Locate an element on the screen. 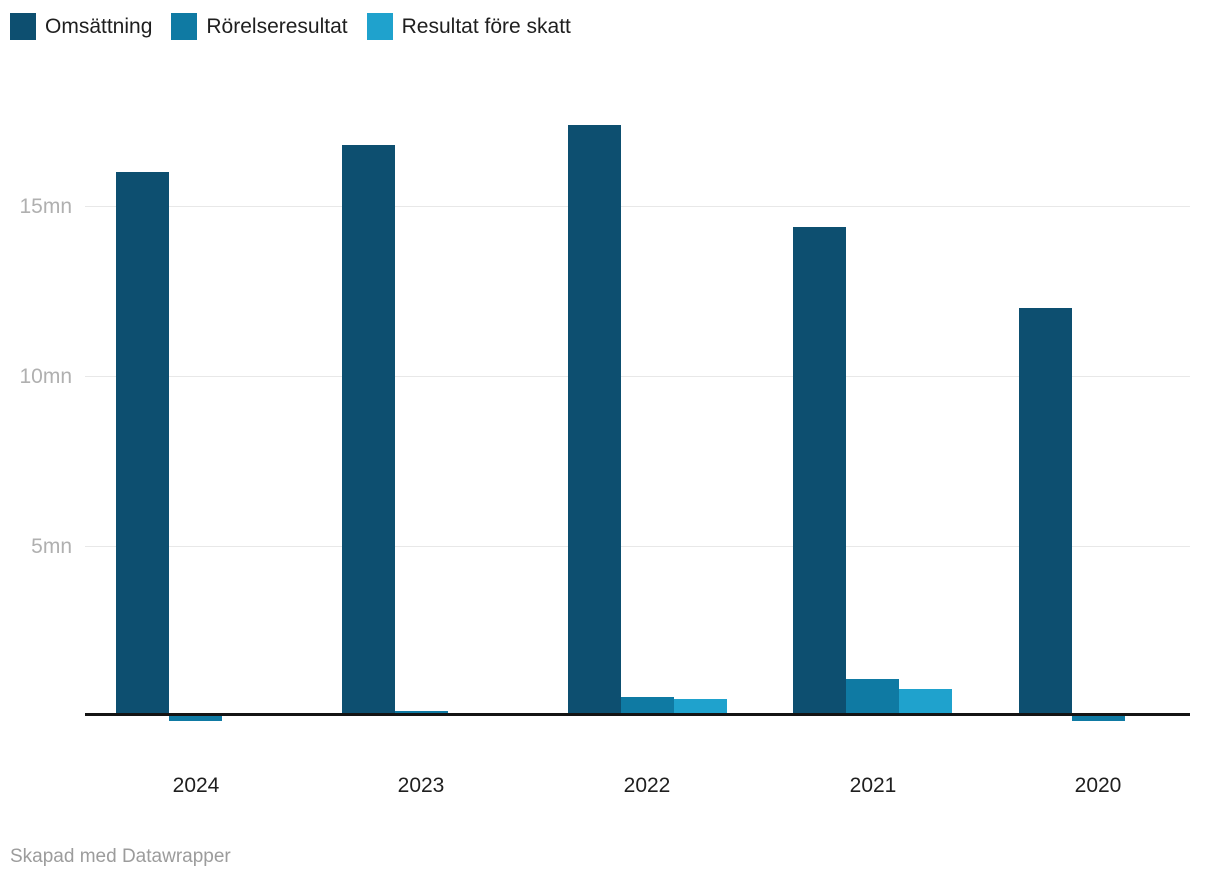 This screenshot has height=882, width=1220. legend-item-rorelseresultat: Rörelseresultat is located at coordinates (259, 26).